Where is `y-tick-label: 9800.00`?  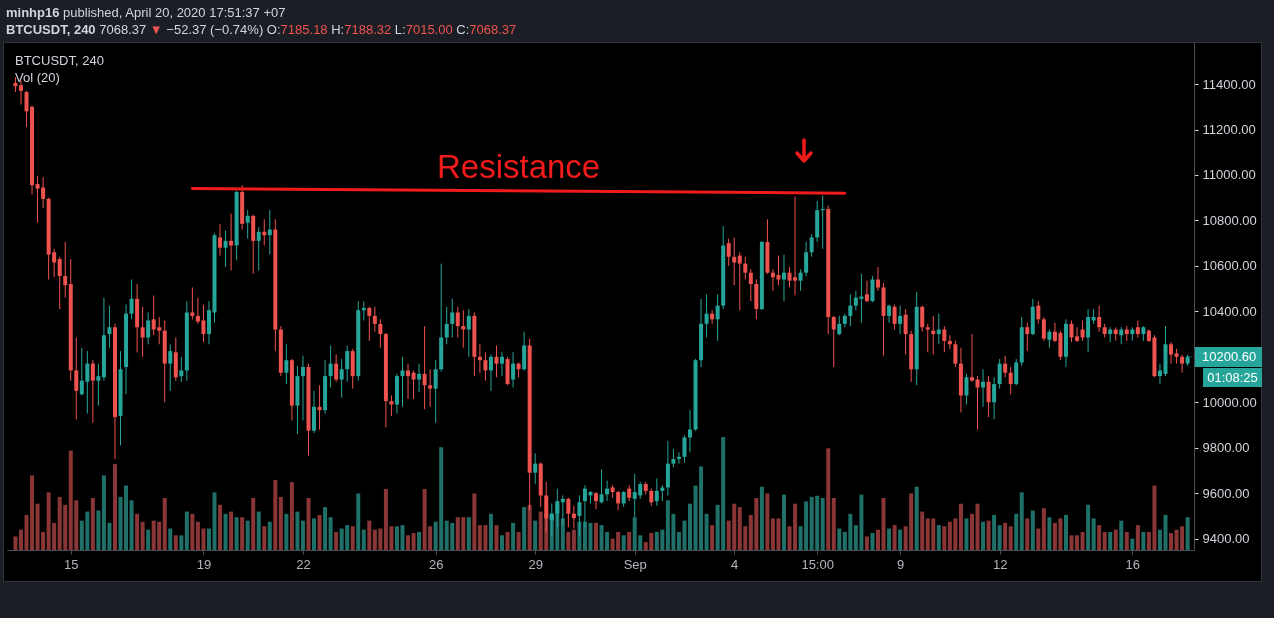 y-tick-label: 9800.00 is located at coordinates (1226, 448).